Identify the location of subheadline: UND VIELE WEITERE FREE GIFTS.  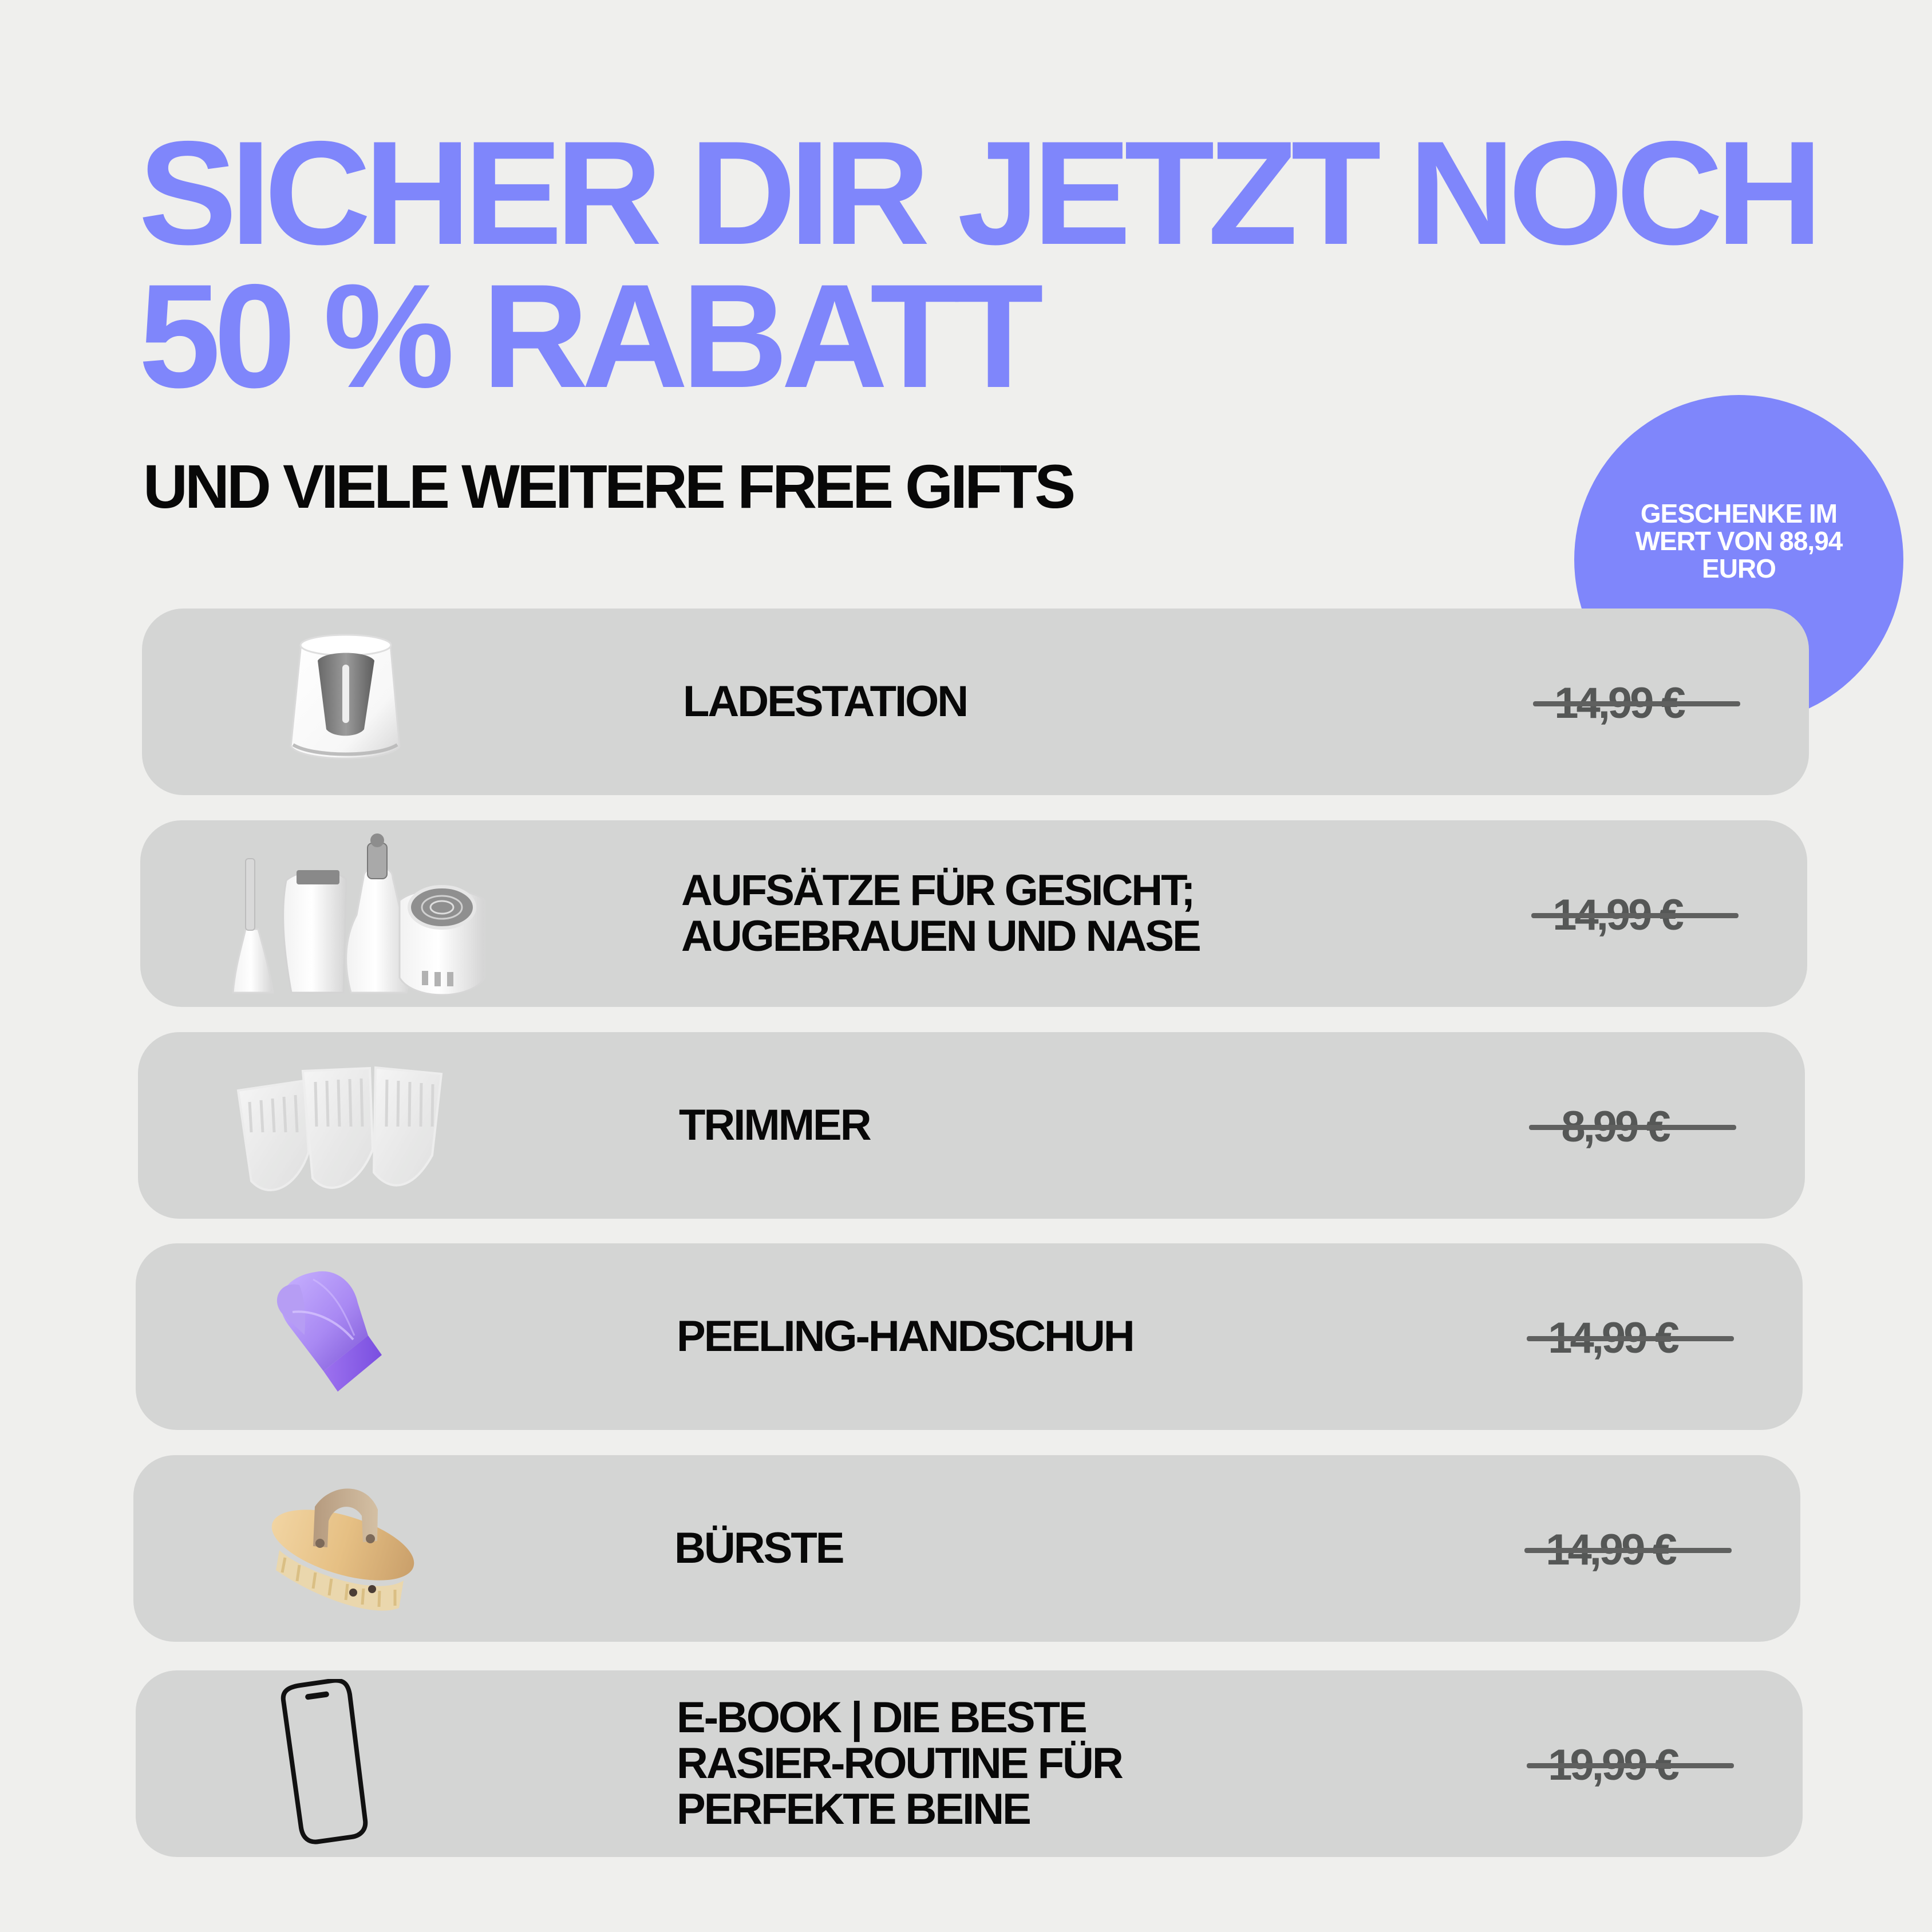
(609, 486).